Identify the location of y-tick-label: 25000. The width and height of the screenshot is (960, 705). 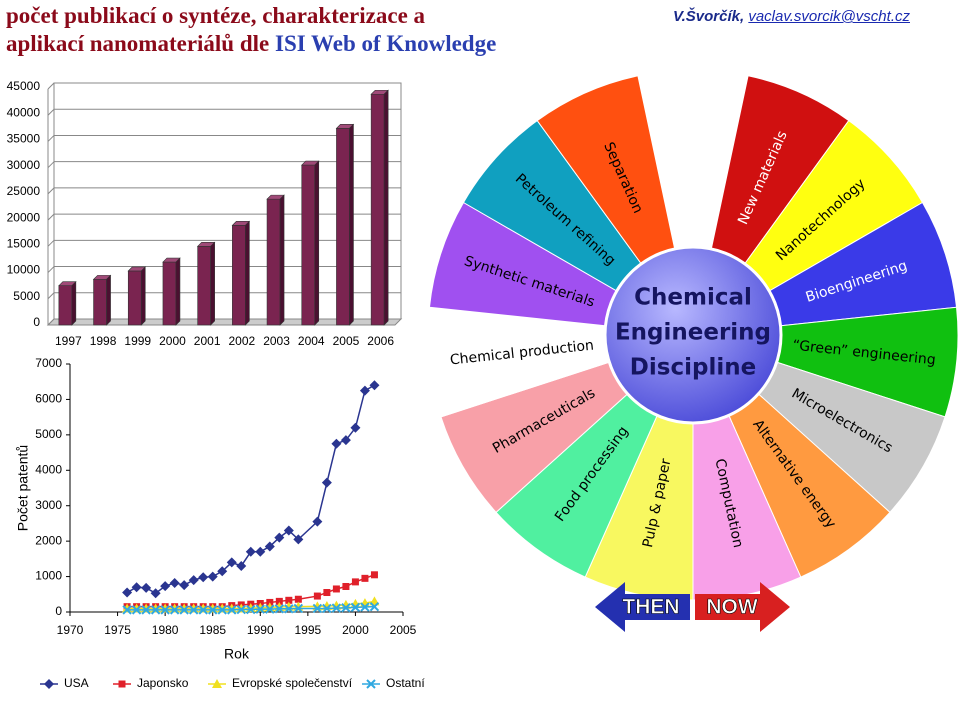
(24, 191).